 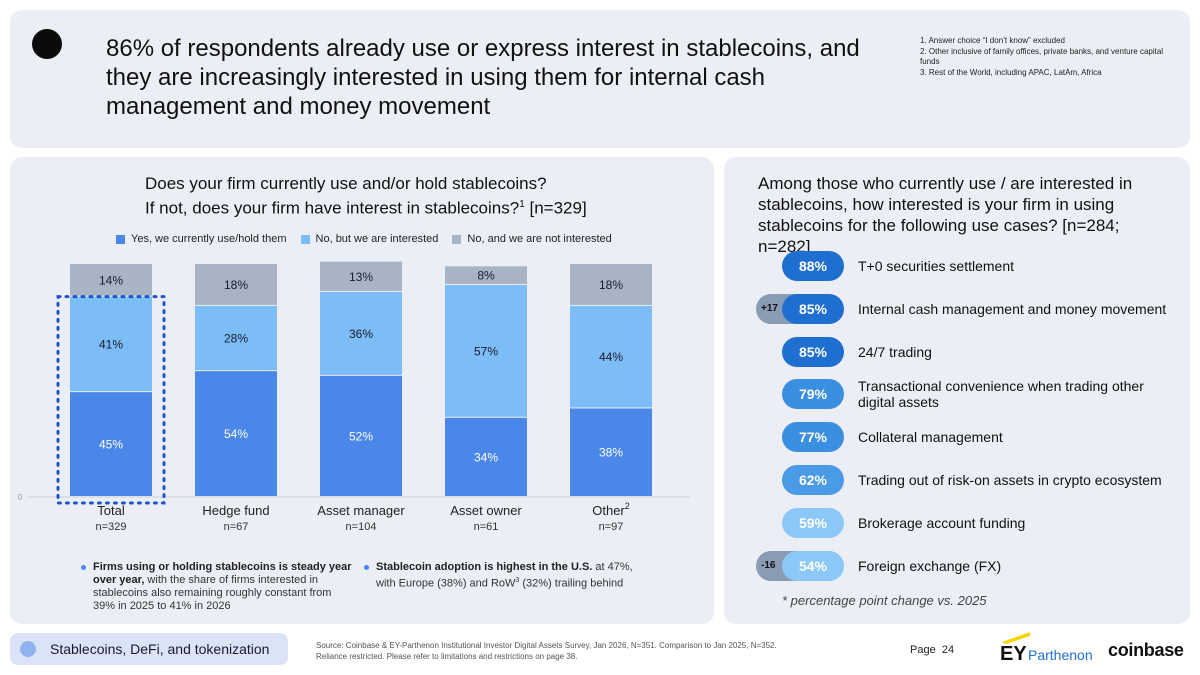 What do you see at coordinates (813, 394) in the screenshot?
I see `percent-pill: 79%` at bounding box center [813, 394].